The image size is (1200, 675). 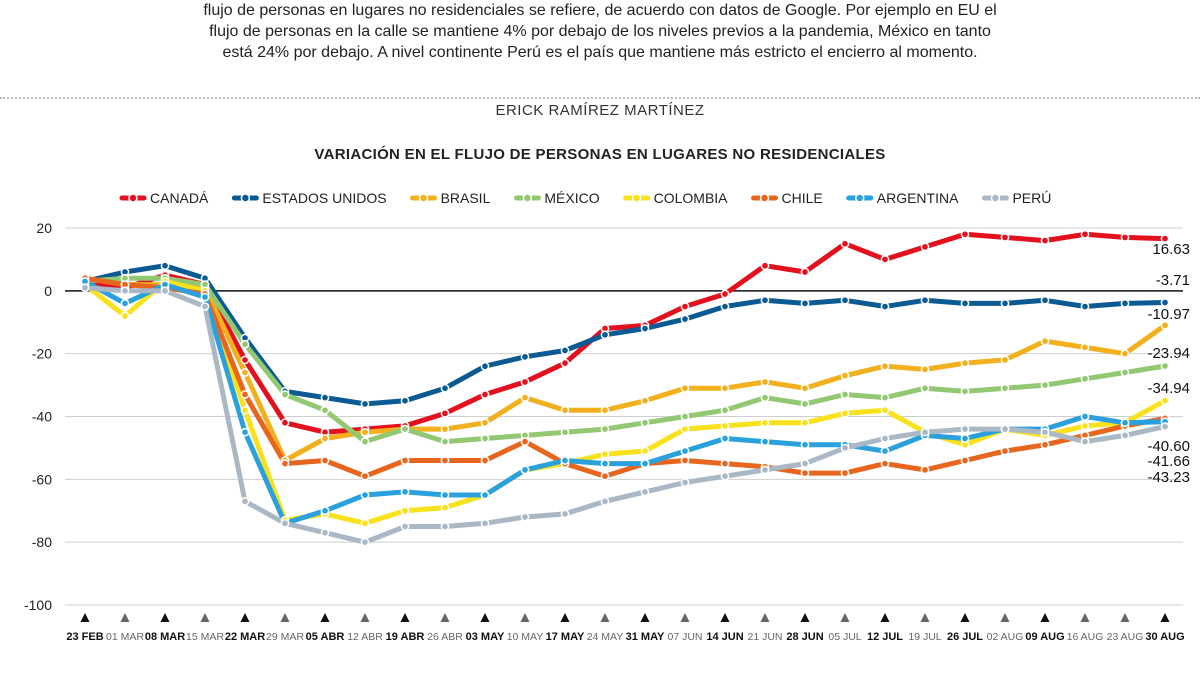 I want to click on end-label: -23.94, so click(x=1168, y=353).